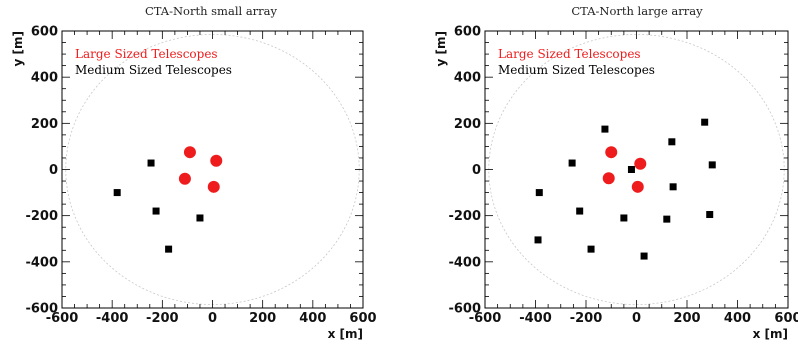 The height and width of the screenshot is (345, 798). Describe the element at coordinates (211, 11) in the screenshot. I see `chart-title: CTA-North small array` at that location.